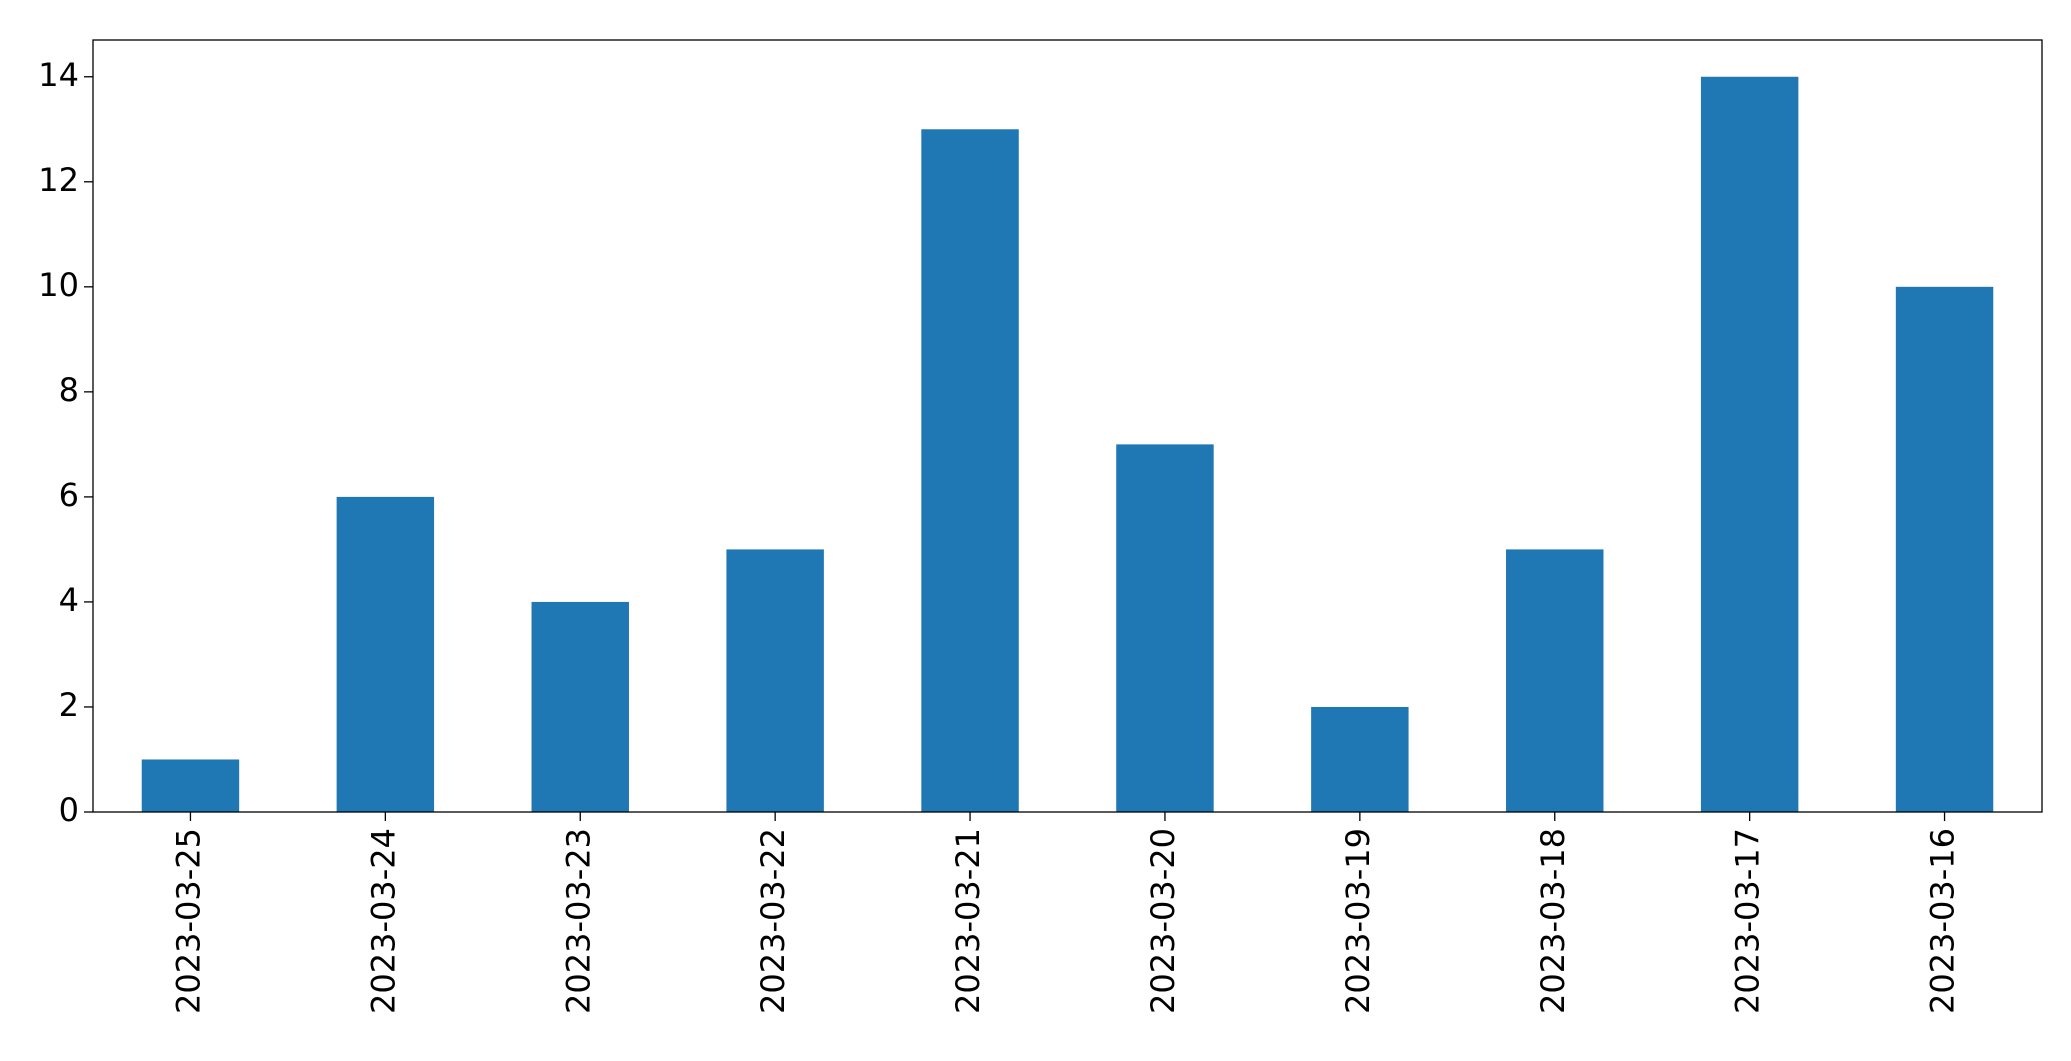  What do you see at coordinates (58, 75) in the screenshot?
I see `y-tick-label: 14` at bounding box center [58, 75].